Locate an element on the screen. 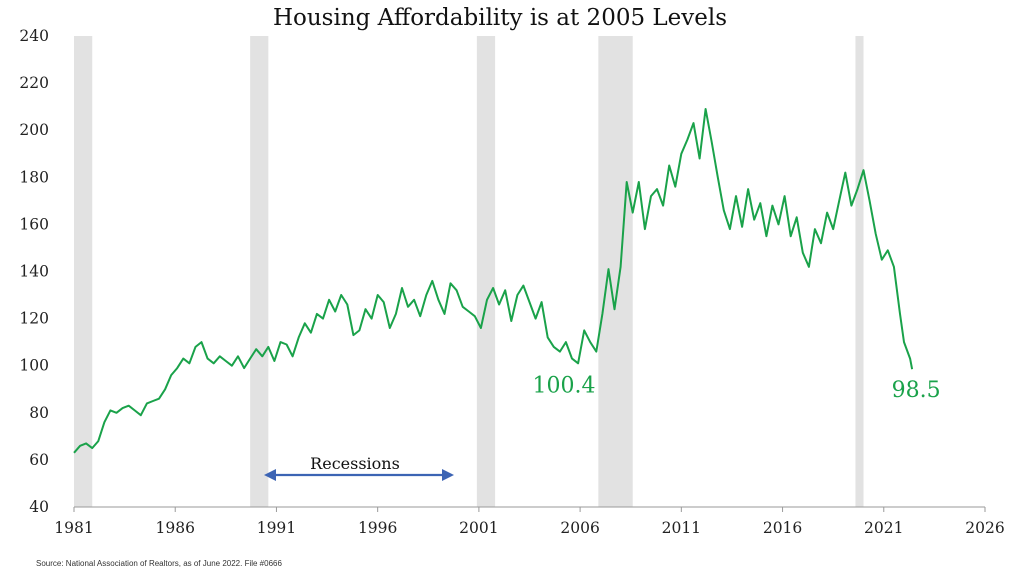  recessions-arrow-left-icon is located at coordinates (270, 475).